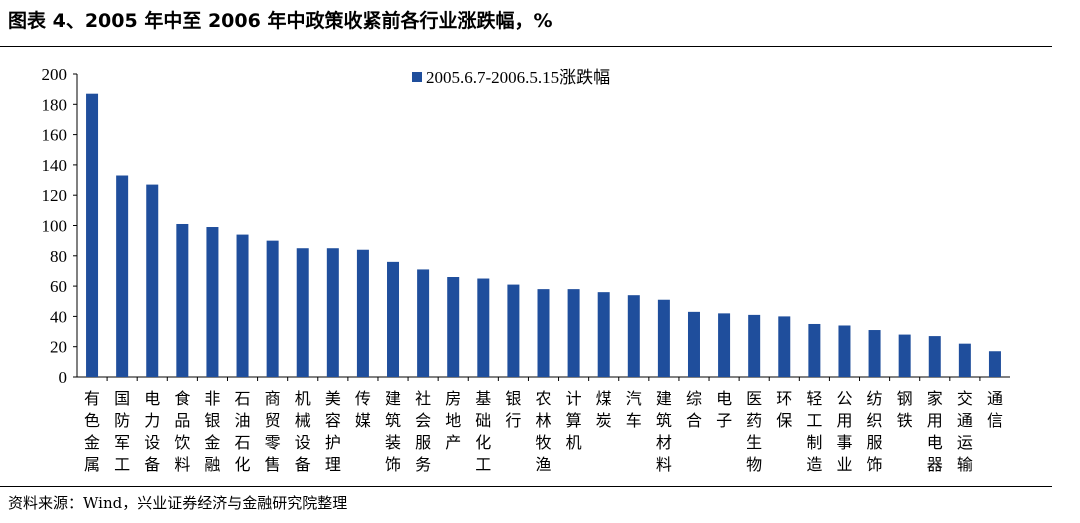  Describe the element at coordinates (875, 431) in the screenshot. I see `category-label: 纺织服饰` at that location.